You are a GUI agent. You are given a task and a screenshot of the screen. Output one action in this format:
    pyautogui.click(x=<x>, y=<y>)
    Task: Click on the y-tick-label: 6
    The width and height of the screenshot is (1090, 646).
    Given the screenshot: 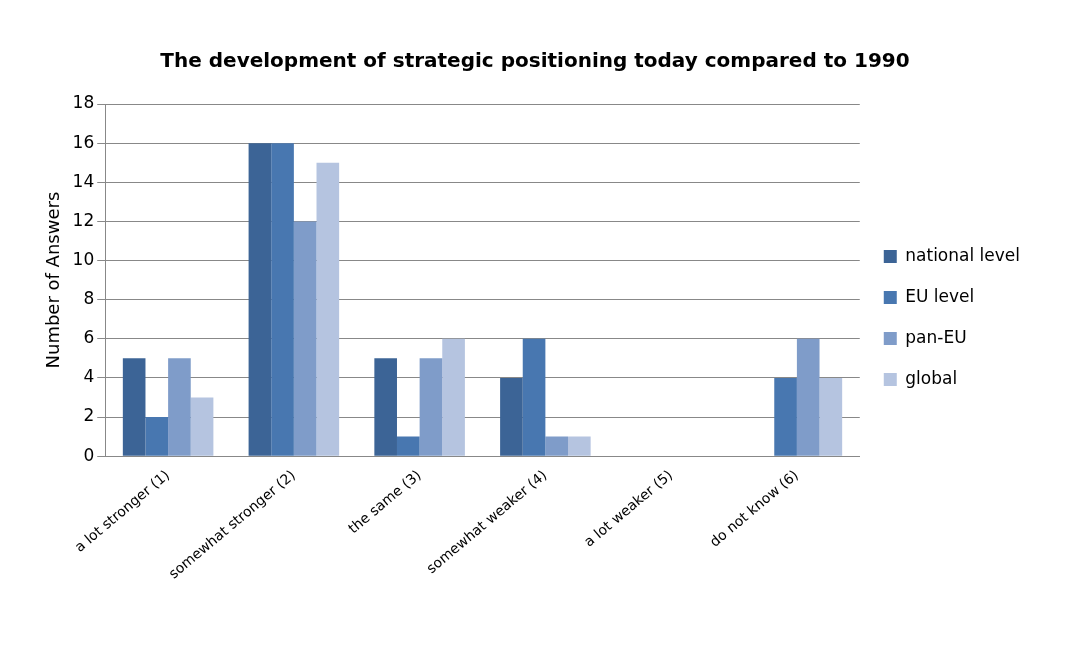 What is the action you would take?
    pyautogui.click(x=89, y=337)
    